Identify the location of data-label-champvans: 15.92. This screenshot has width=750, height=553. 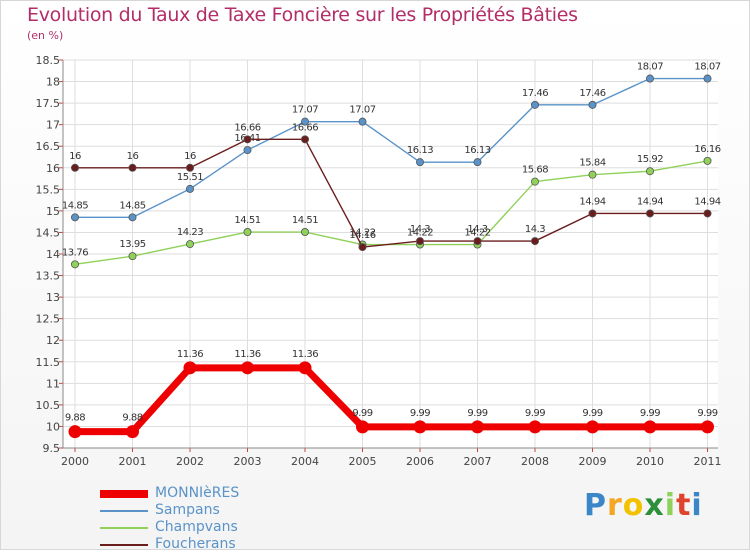
(650, 159).